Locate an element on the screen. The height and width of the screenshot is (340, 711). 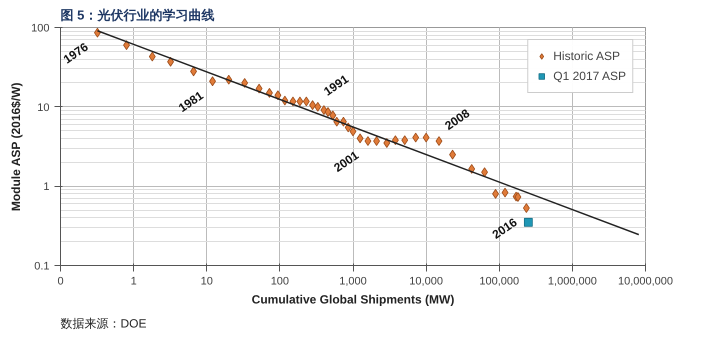
annotation: 1981 is located at coordinates (191, 101).